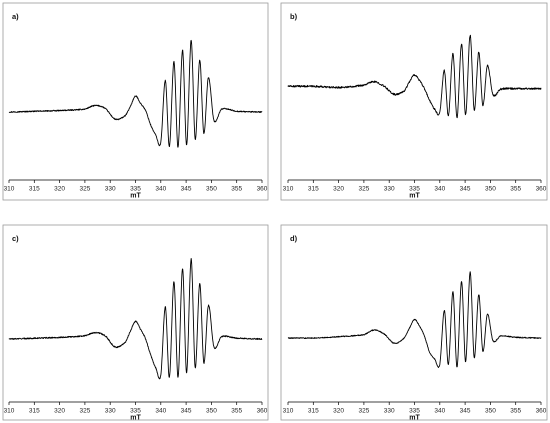 This screenshot has width=550, height=423. Describe the element at coordinates (15, 16) in the screenshot. I see `panel-label: a)` at that location.